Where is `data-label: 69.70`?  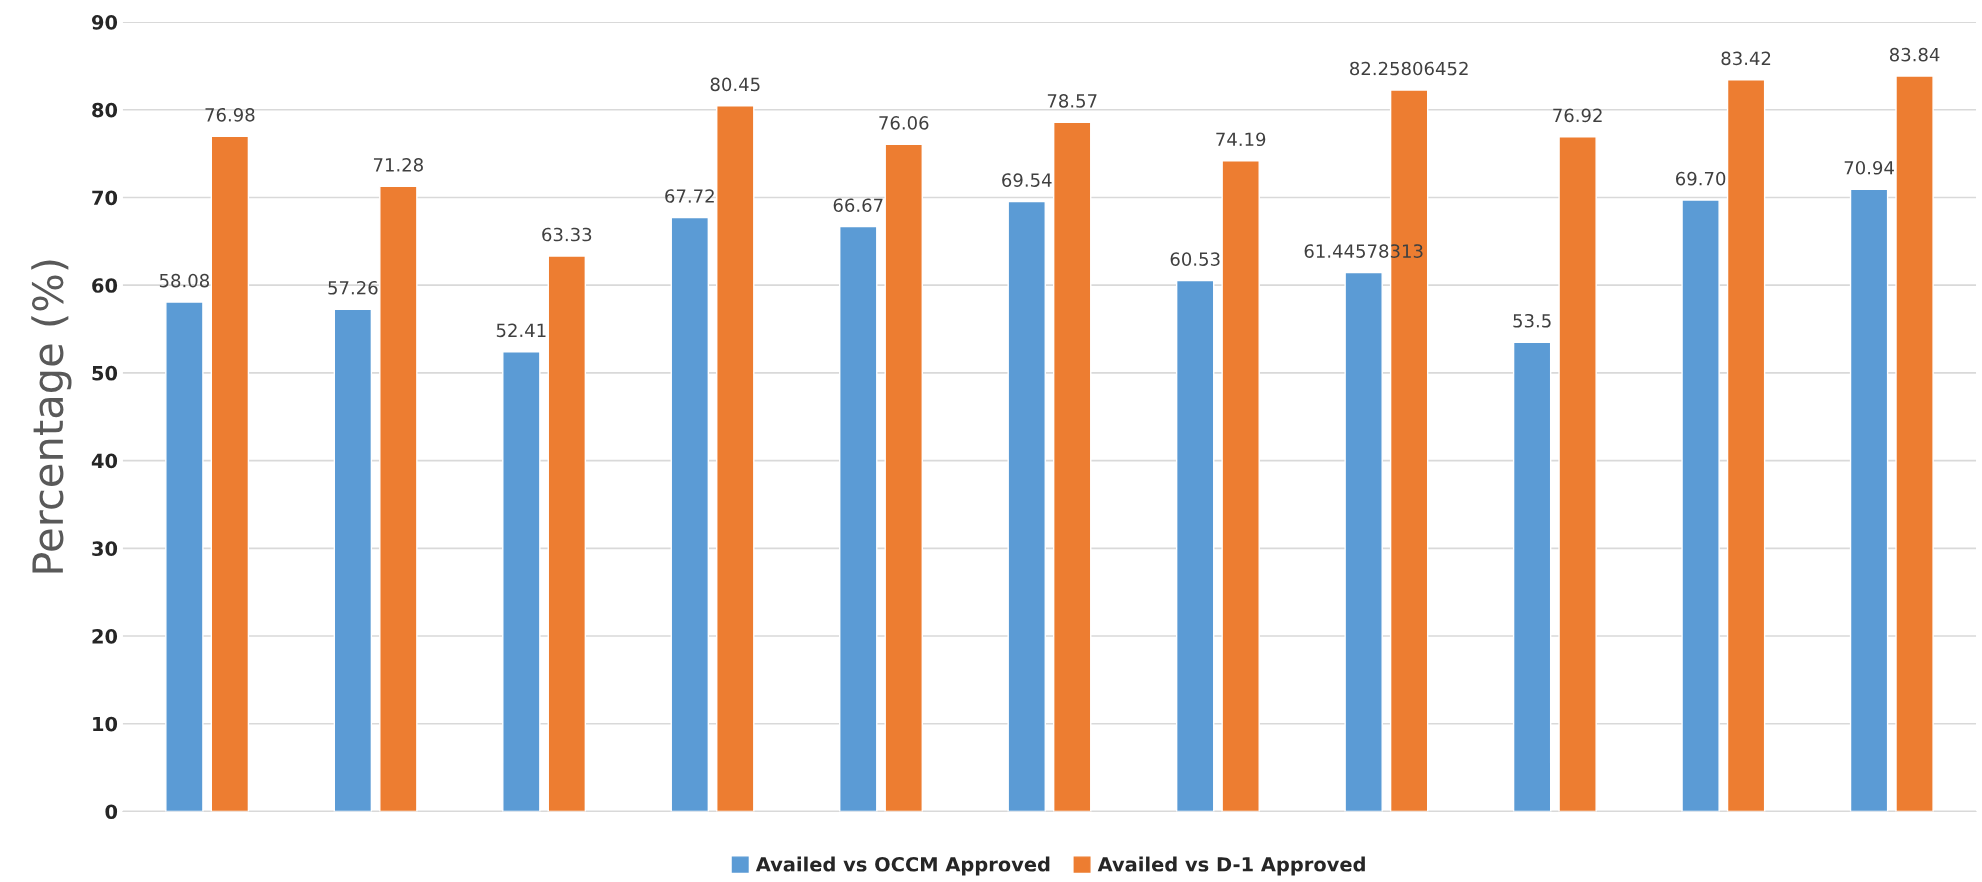
data-label: 69.70 is located at coordinates (1701, 178).